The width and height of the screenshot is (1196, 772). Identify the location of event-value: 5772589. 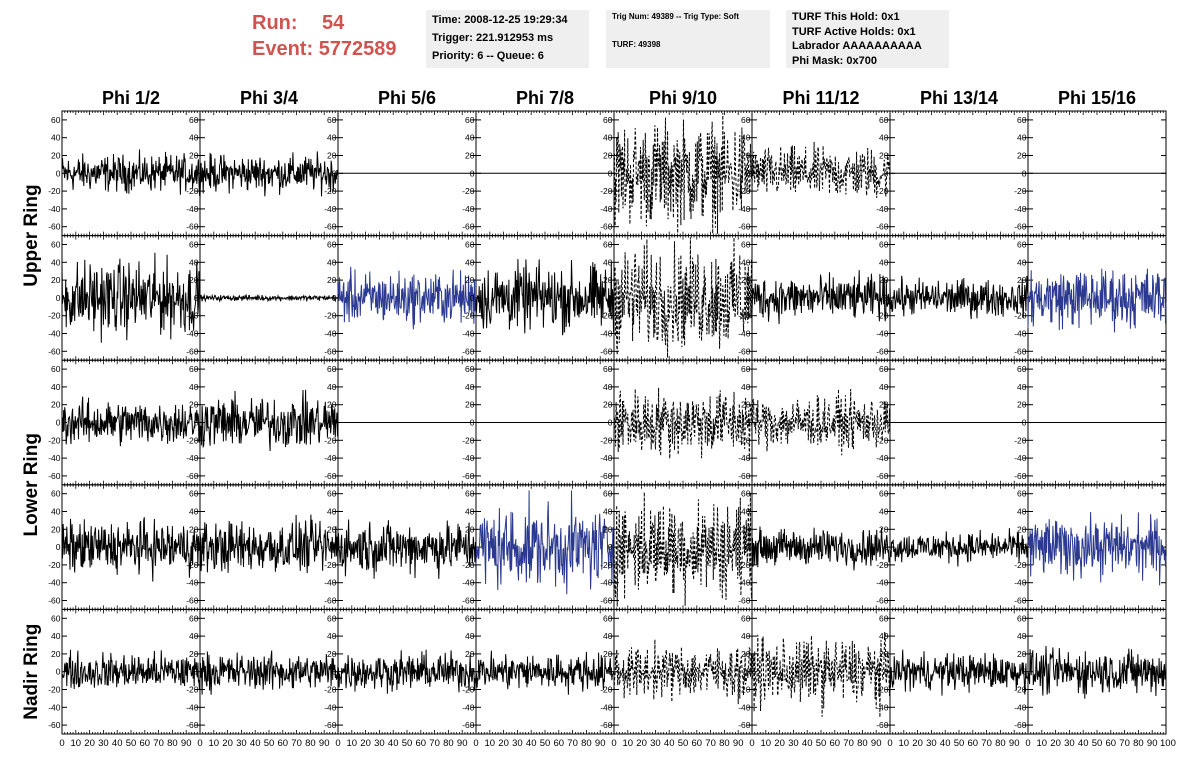
(357, 49).